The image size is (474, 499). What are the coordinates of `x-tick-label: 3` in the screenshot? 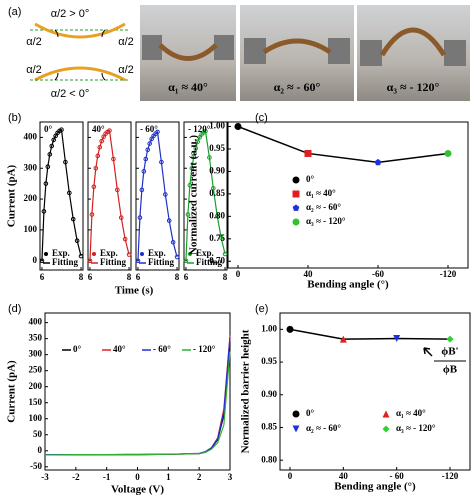 It's located at (230, 477).